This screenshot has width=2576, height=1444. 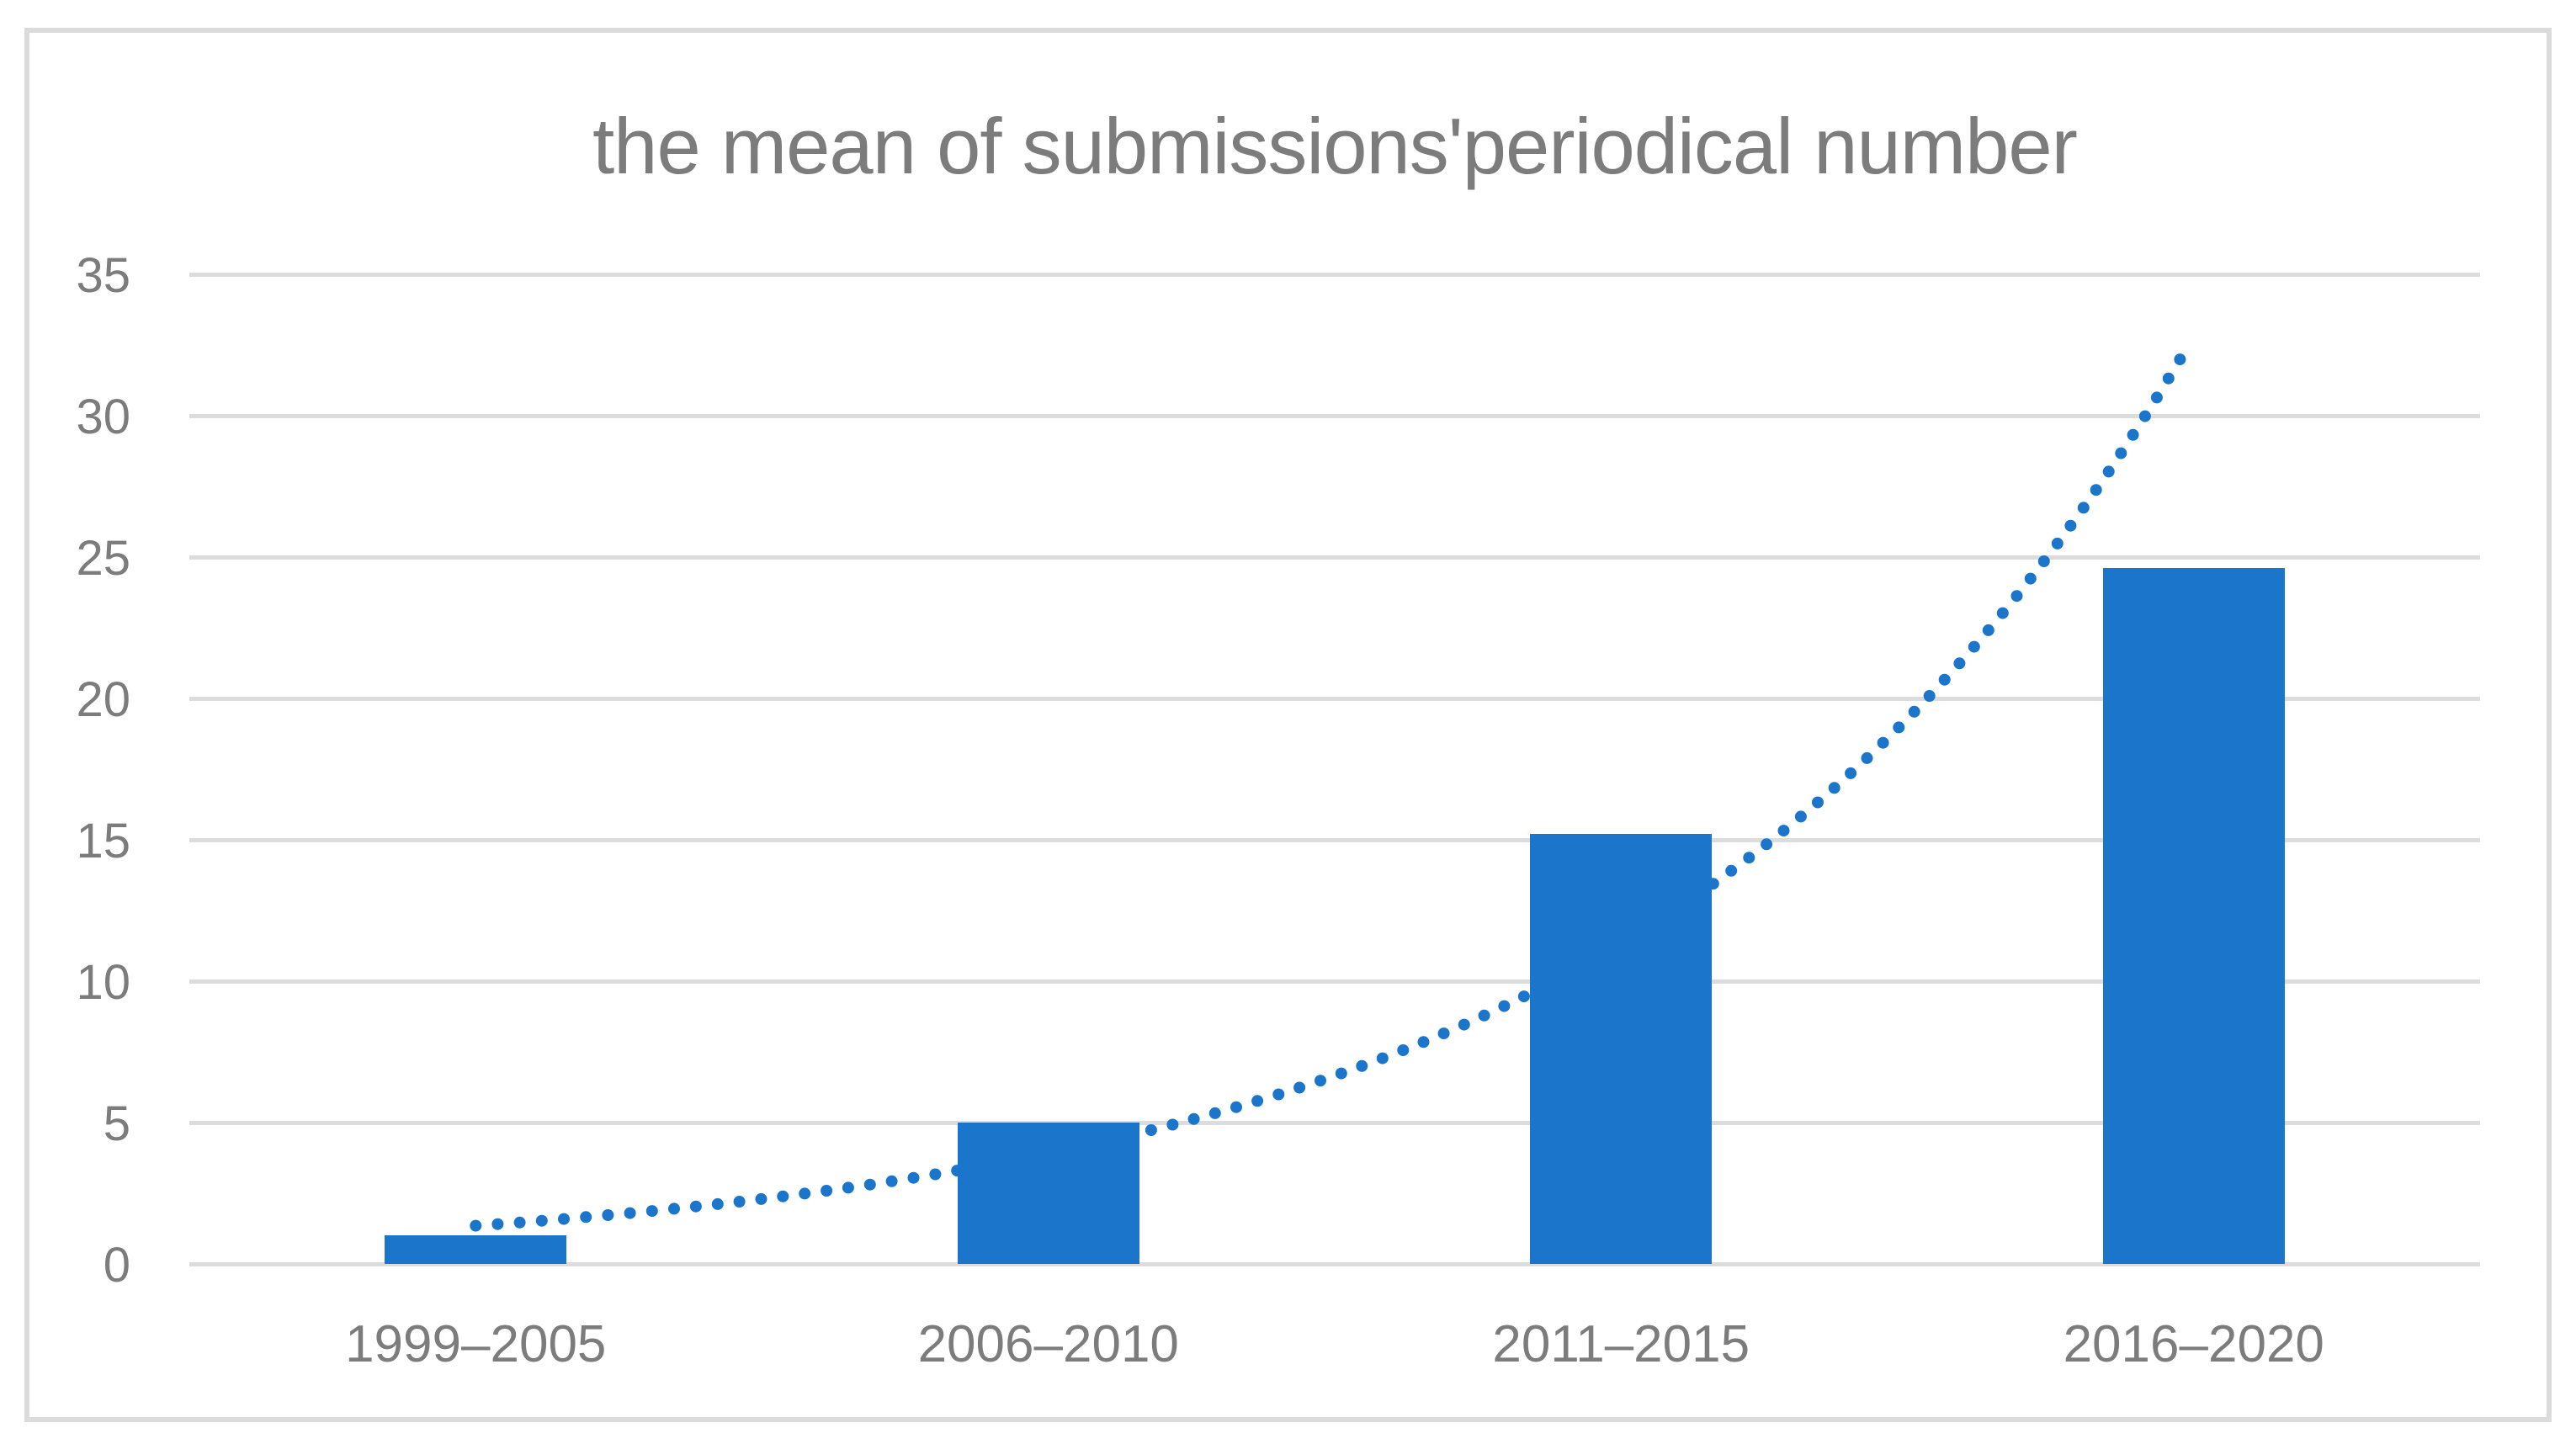 What do you see at coordinates (103, 699) in the screenshot?
I see `y-axis-tick-label: 20` at bounding box center [103, 699].